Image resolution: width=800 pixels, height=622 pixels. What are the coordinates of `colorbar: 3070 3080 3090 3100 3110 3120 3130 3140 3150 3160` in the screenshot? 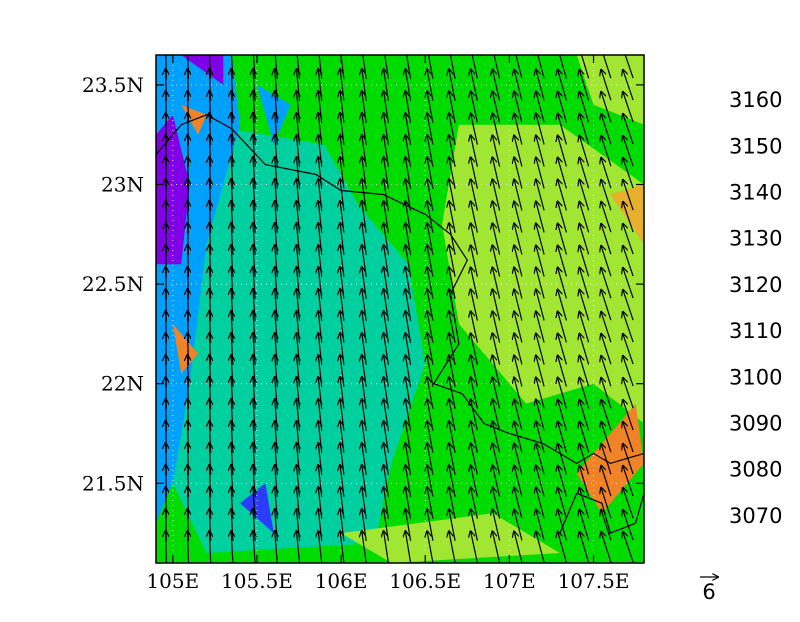 It's located at (755, 308).